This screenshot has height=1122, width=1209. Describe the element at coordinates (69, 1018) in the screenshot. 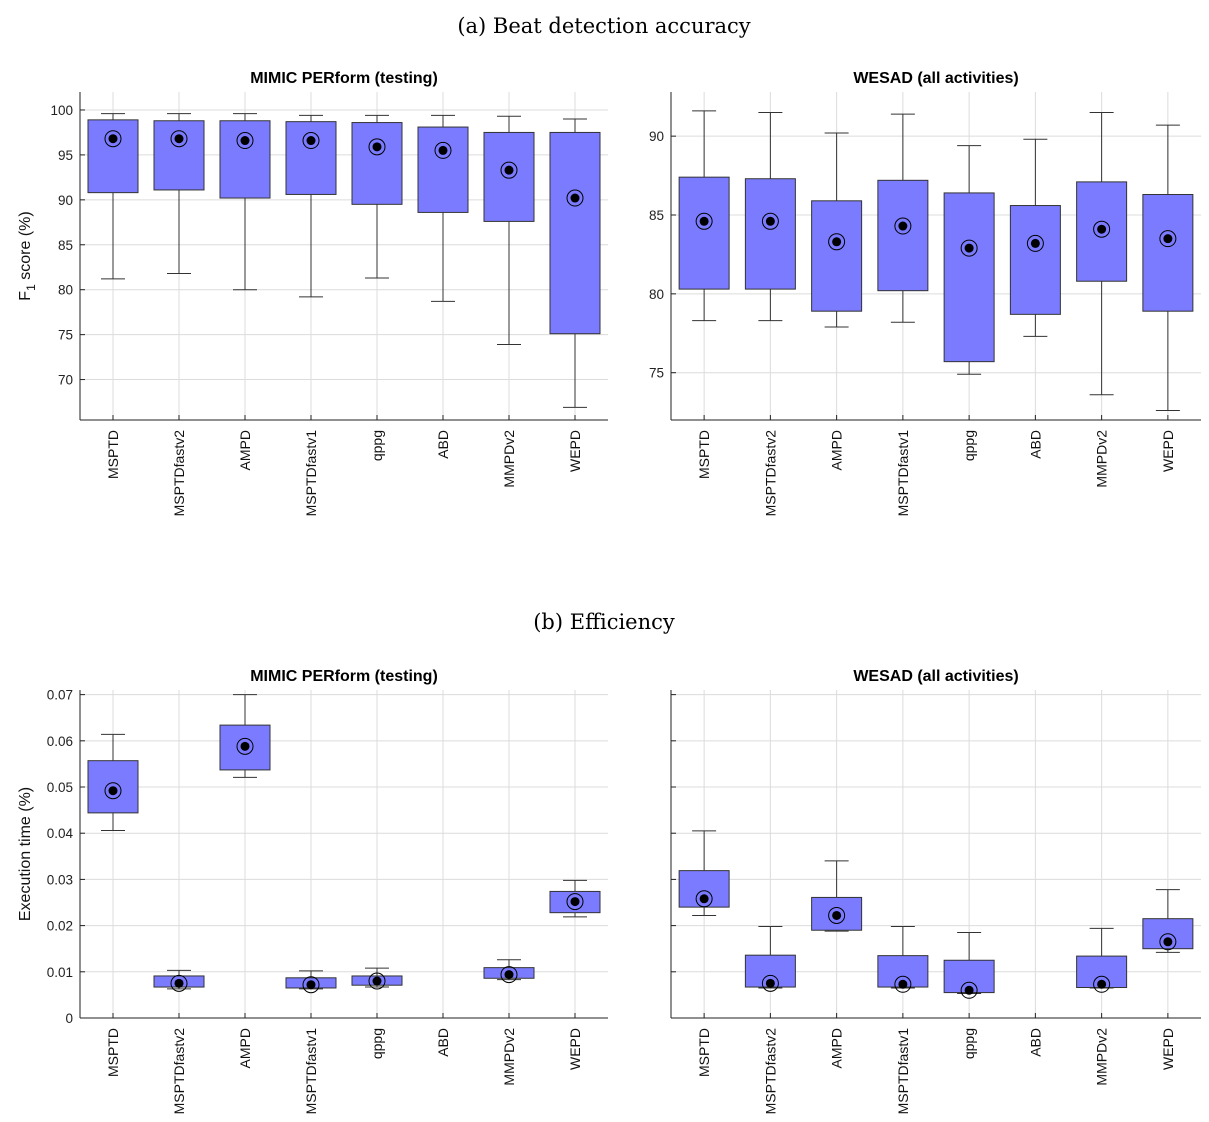

I see `y-tick-label: 0` at that location.